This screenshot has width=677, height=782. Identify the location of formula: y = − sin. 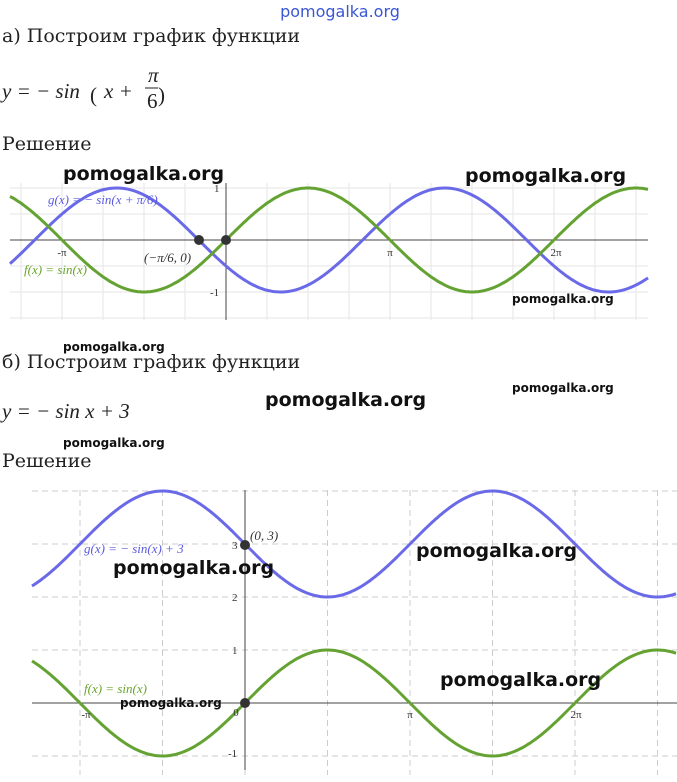
(40, 91).